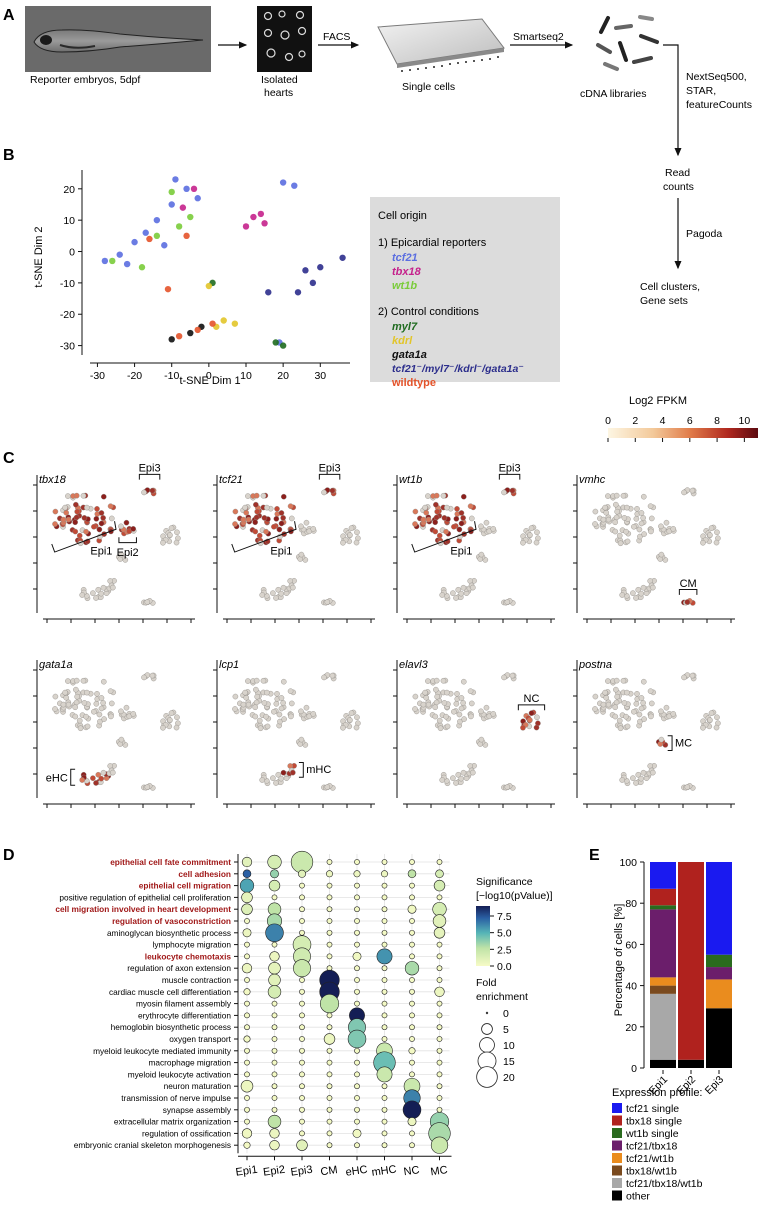 The image size is (775, 1211). Describe the element at coordinates (504, 934) in the screenshot. I see `sig-tick-label: 5.0` at that location.